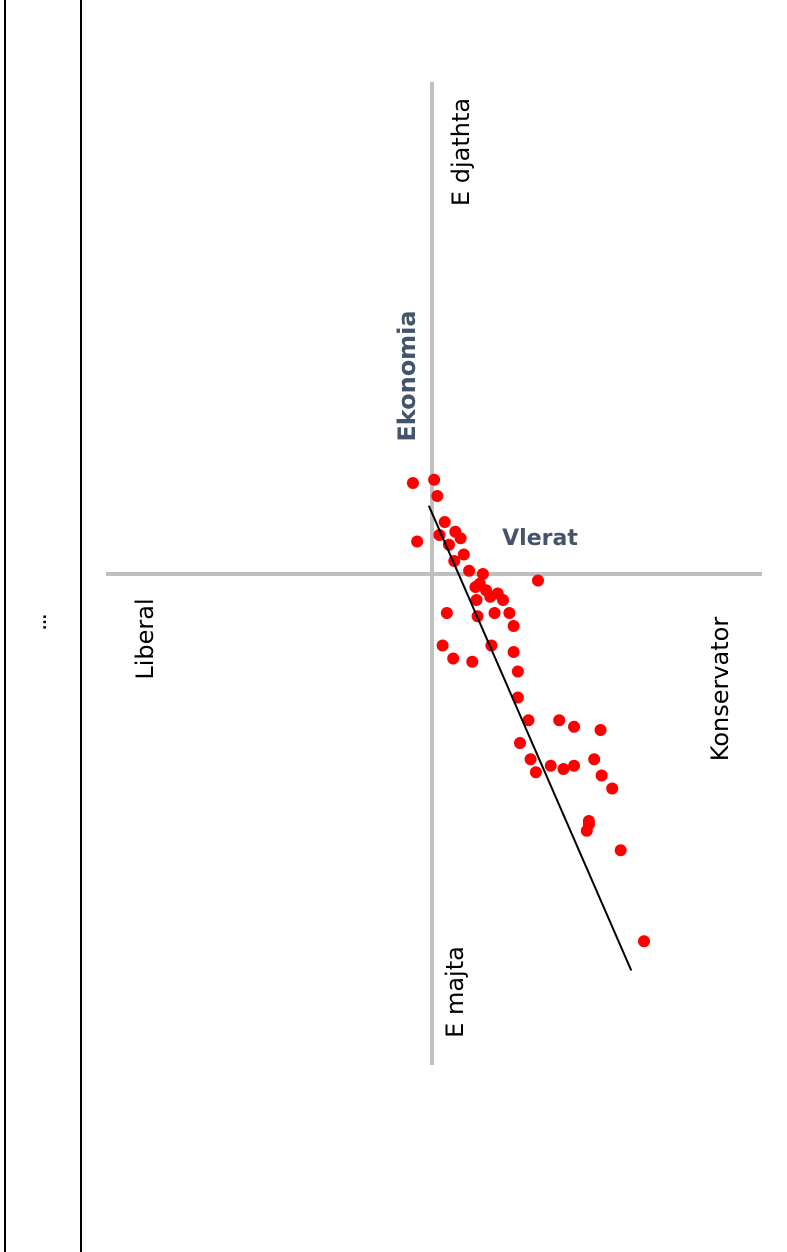 This screenshot has width=787, height=1252. Describe the element at coordinates (5, 626) in the screenshot. I see `panel-border-left` at that location.